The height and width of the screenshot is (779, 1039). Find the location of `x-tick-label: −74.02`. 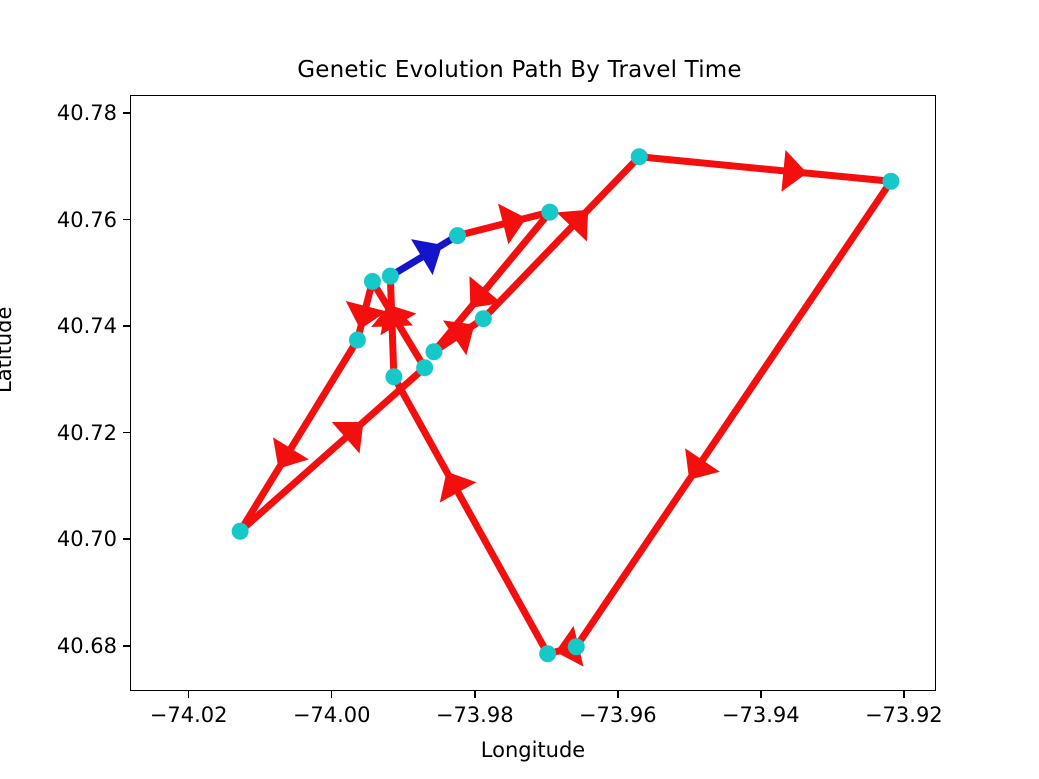

x-tick-label: −74.02 is located at coordinates (188, 715).